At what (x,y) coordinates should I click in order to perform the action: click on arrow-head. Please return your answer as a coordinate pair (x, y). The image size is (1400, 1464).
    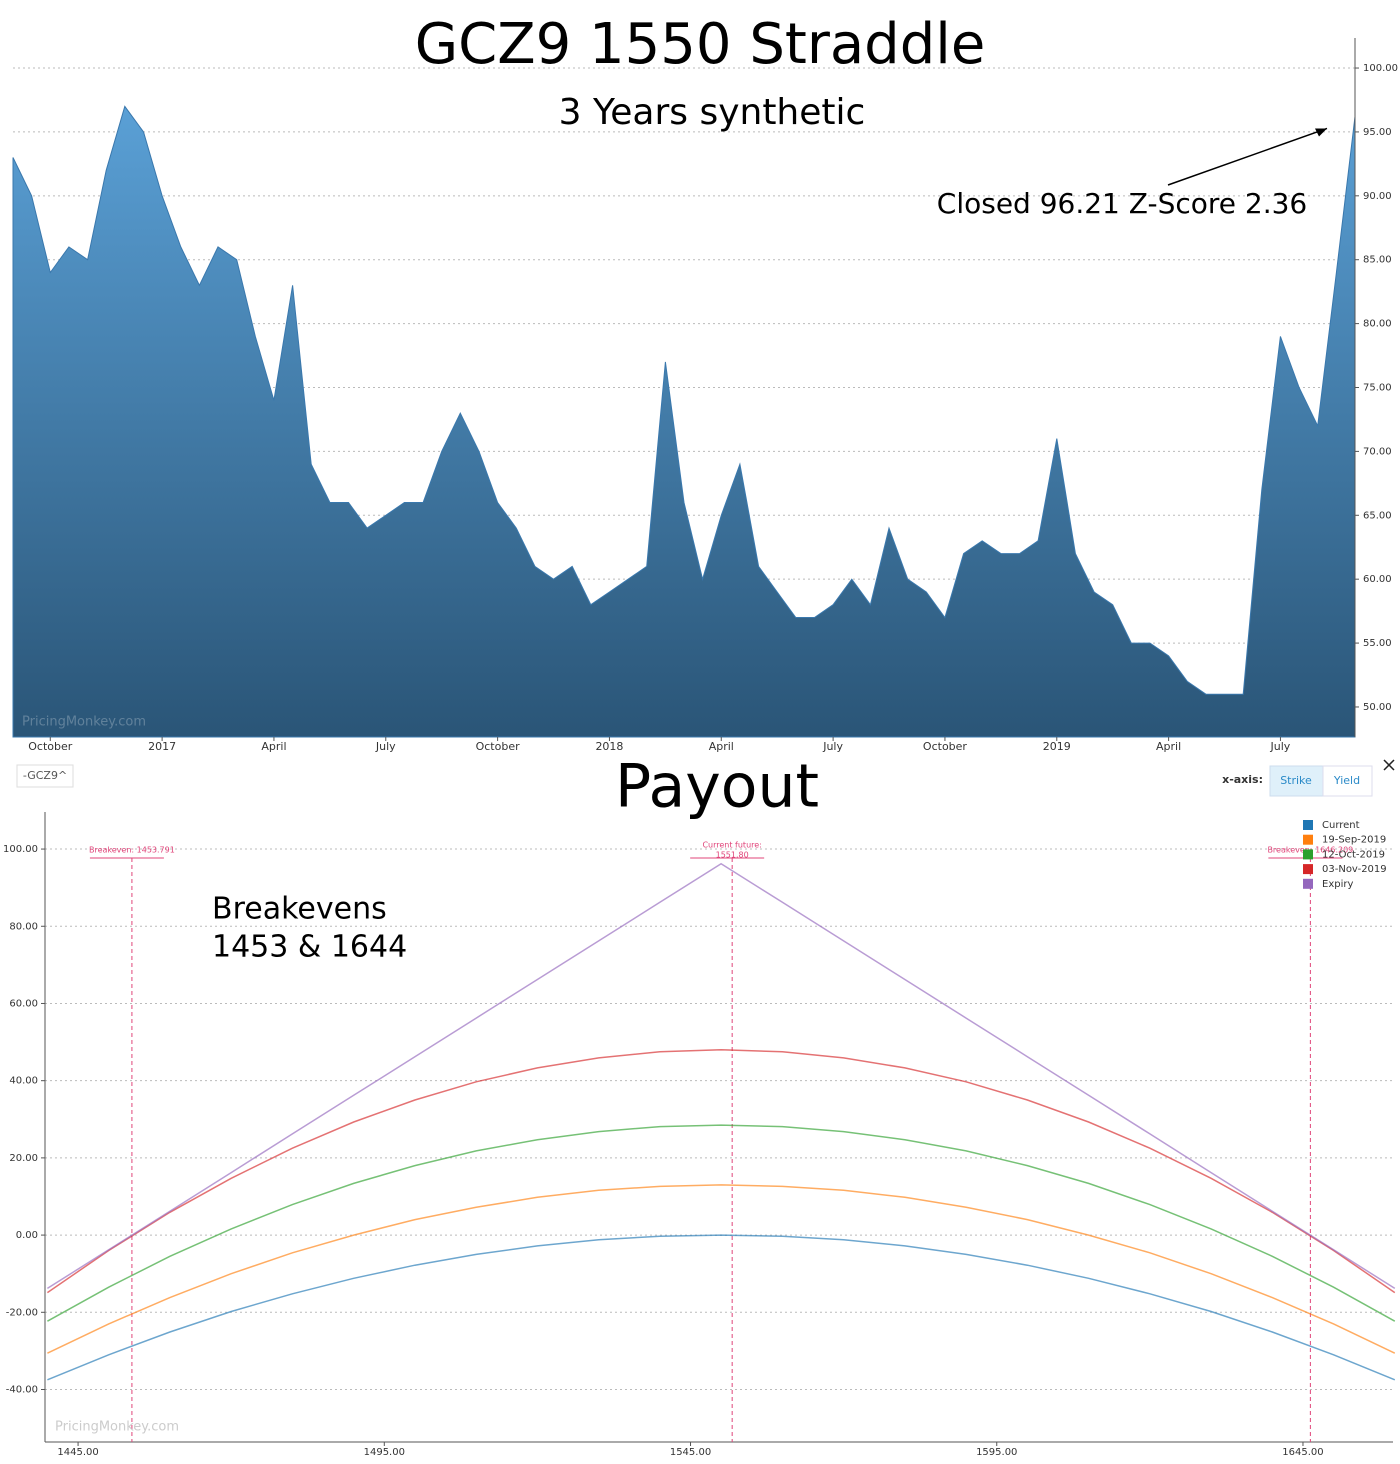
    Looking at the image, I should click on (1321, 132).